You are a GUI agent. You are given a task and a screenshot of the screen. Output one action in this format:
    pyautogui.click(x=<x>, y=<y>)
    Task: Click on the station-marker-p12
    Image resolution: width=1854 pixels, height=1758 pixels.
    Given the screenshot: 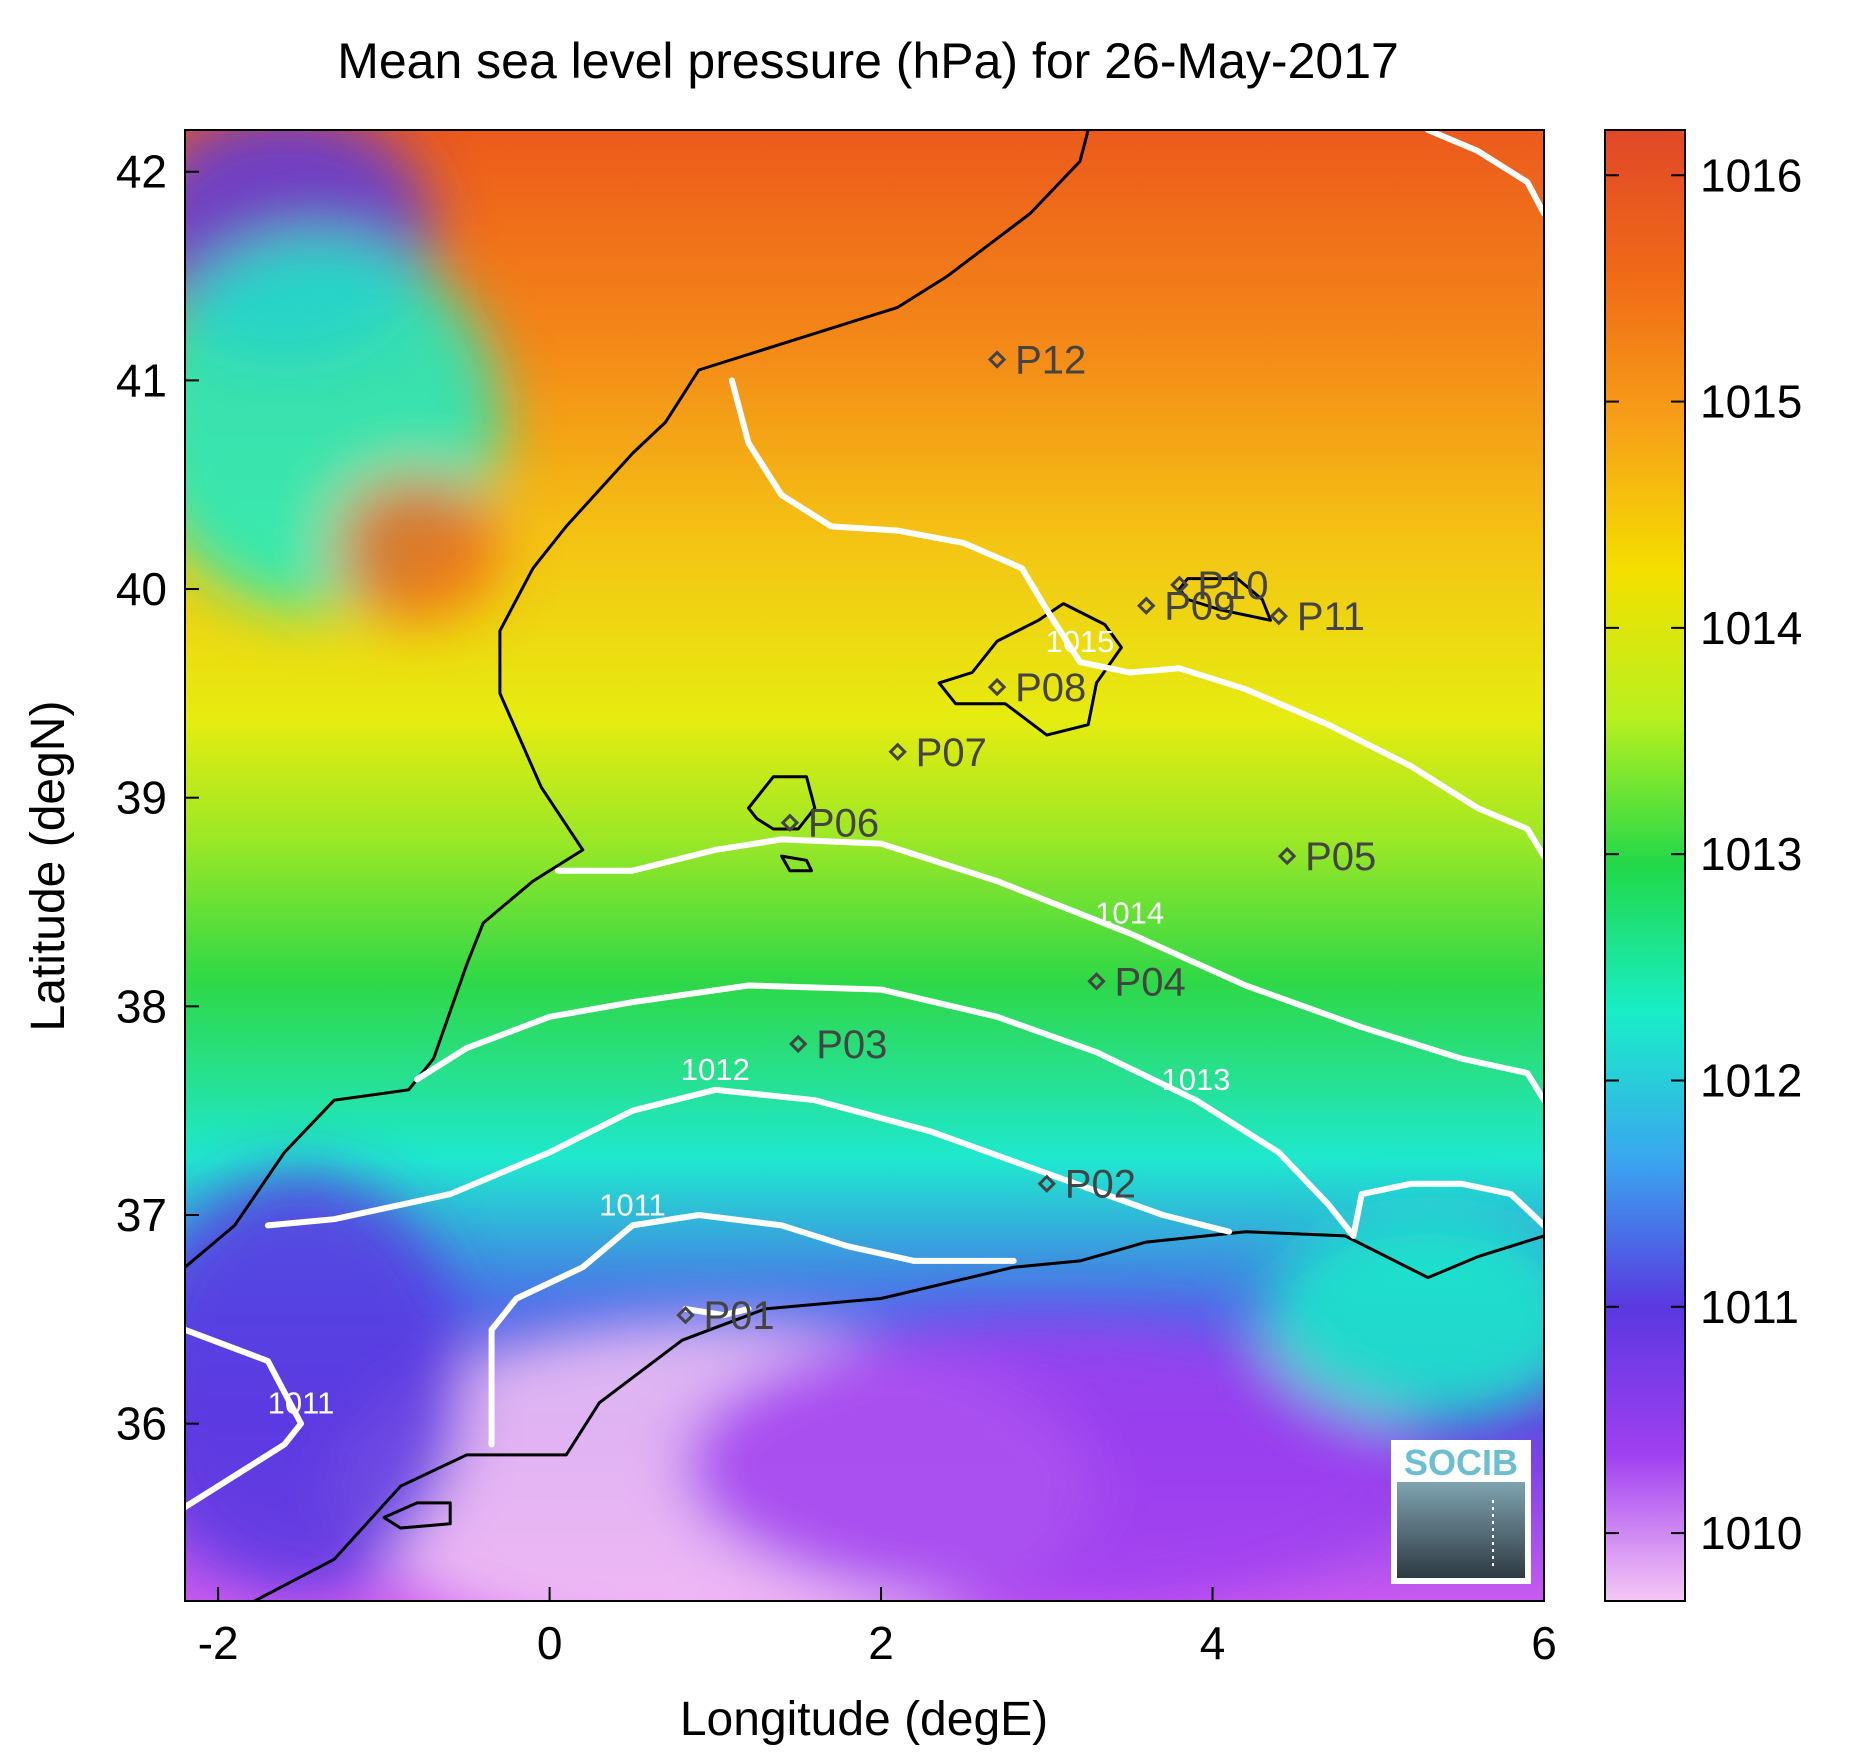 What is the action you would take?
    pyautogui.click(x=997, y=359)
    